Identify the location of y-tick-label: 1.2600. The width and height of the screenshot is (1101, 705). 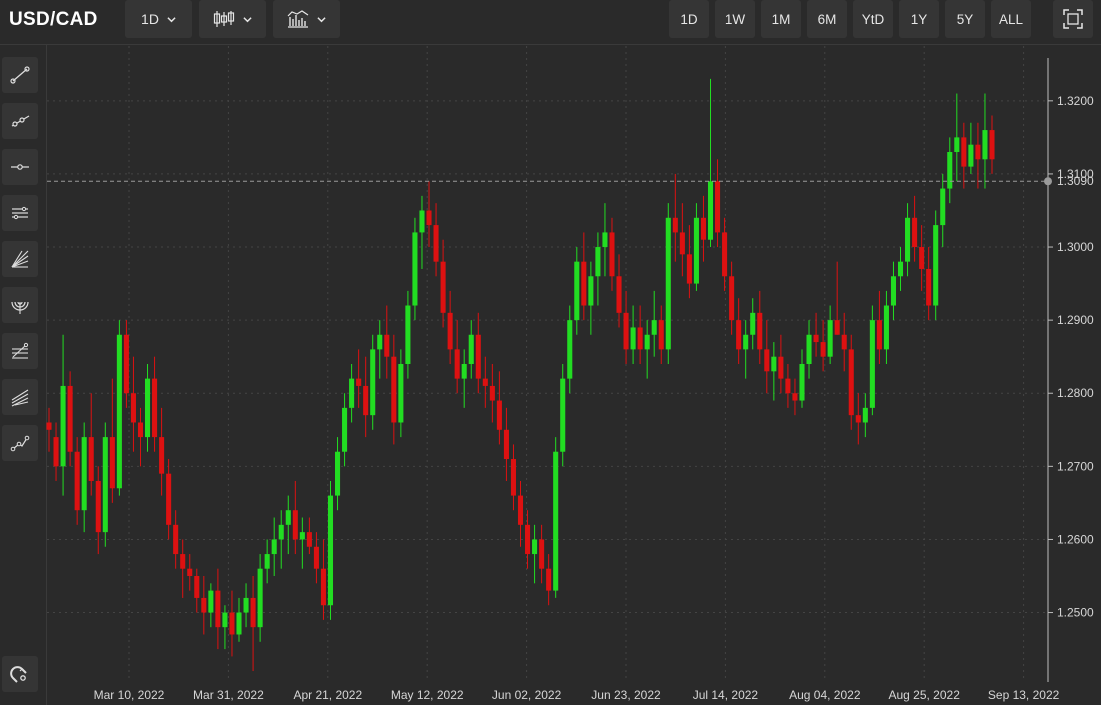
(1075, 539).